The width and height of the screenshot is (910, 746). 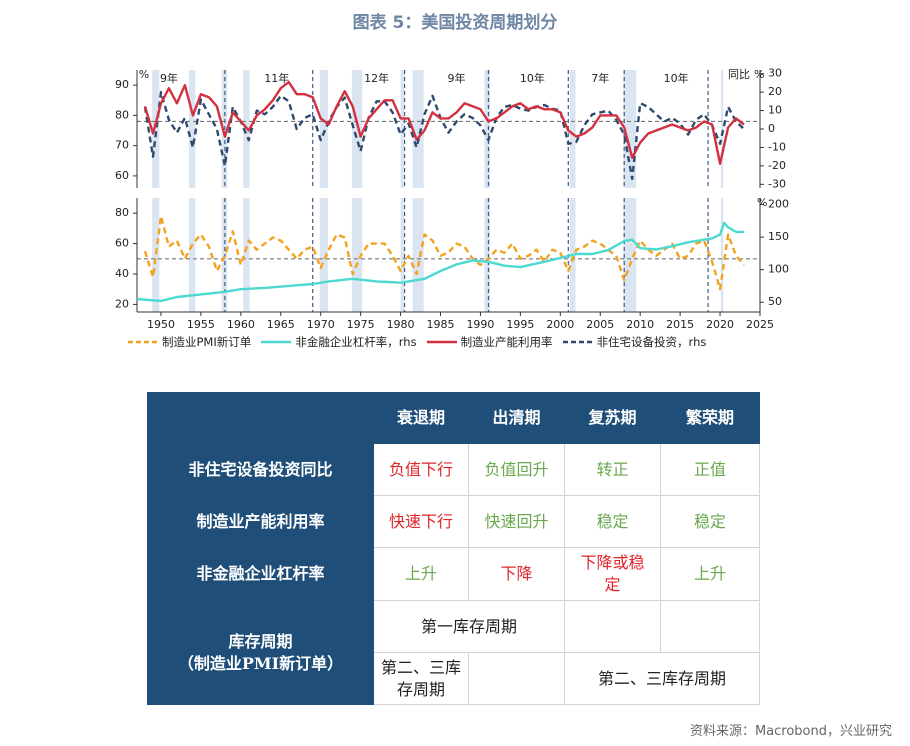 What do you see at coordinates (612, 626) in the screenshot?
I see `cell-empty-recovery` at bounding box center [612, 626].